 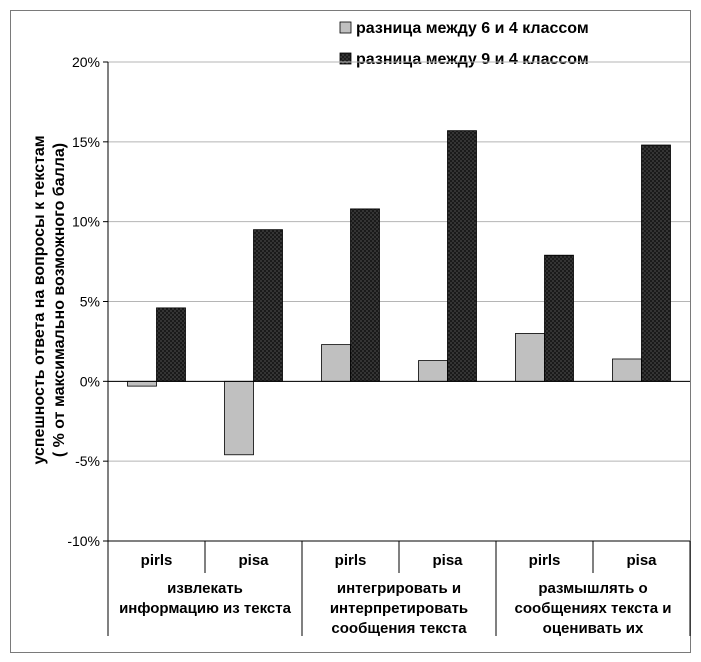 What do you see at coordinates (90, 302) in the screenshot?
I see `y-tick-label: 5%` at bounding box center [90, 302].